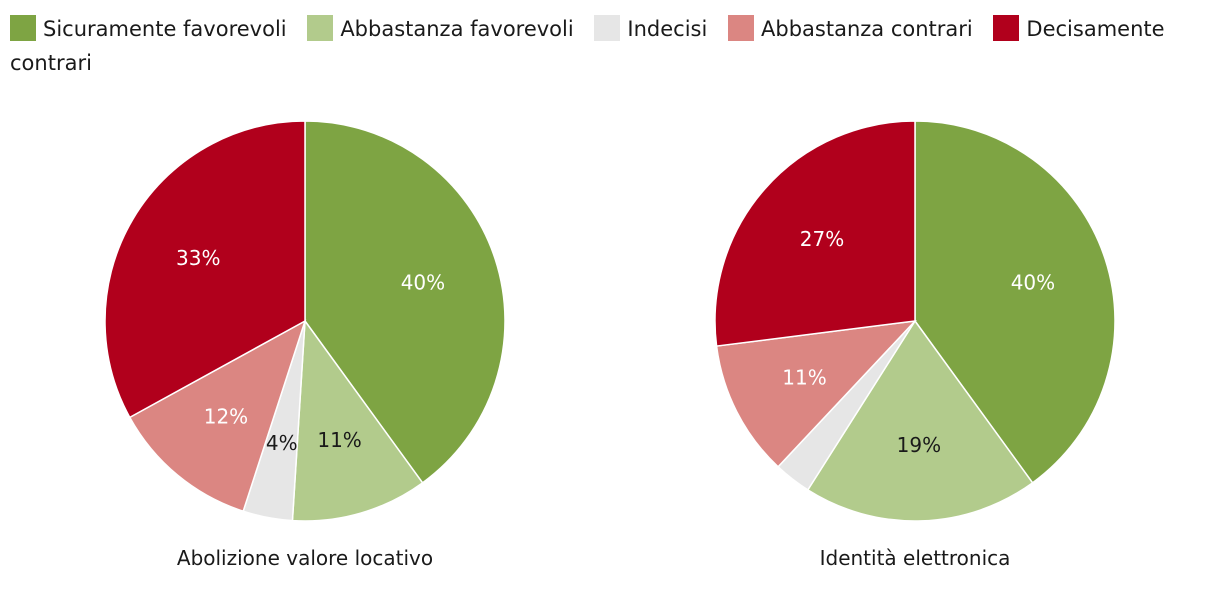  I want to click on data-label-decisamente-contrari: 27%, so click(822, 239).